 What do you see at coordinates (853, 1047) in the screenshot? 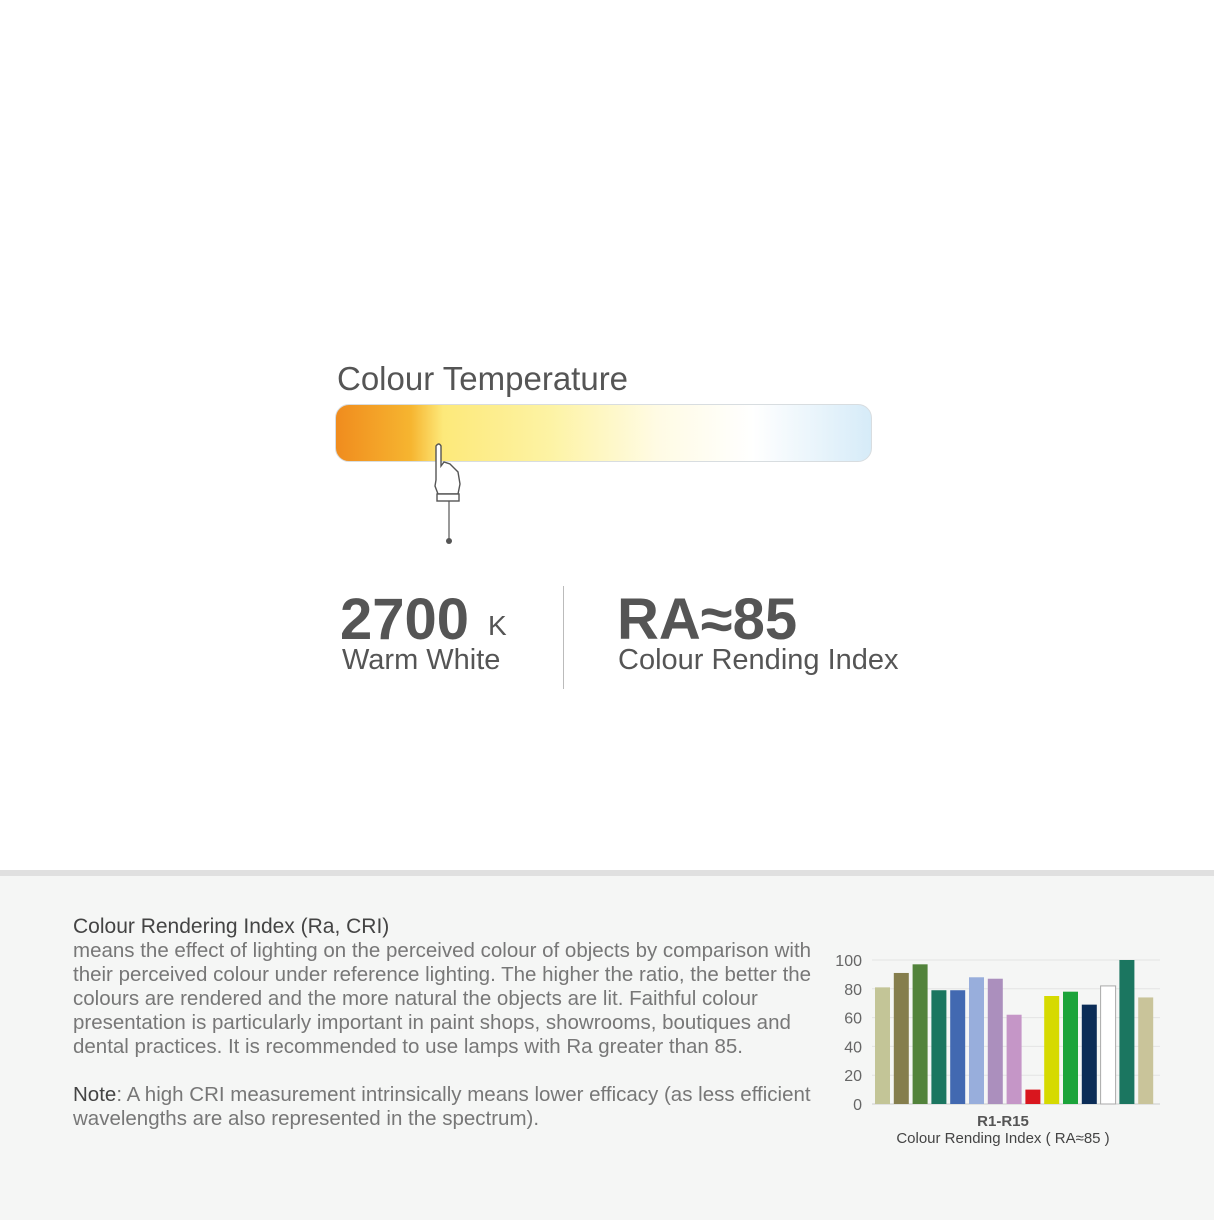
I see `y-tick-label: 40` at bounding box center [853, 1047].